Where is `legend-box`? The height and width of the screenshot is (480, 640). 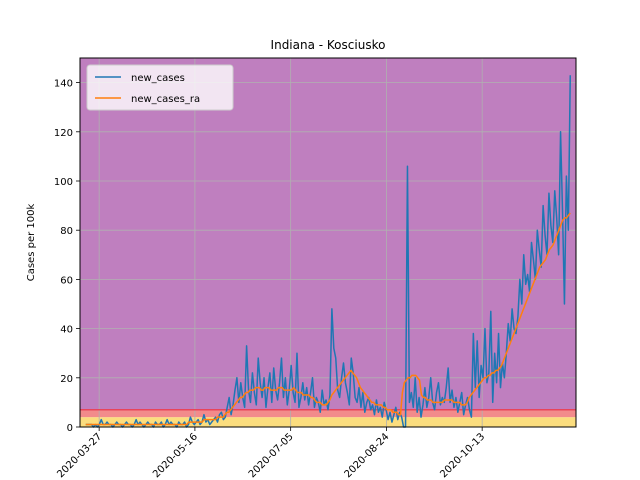 legend-box is located at coordinates (160, 87).